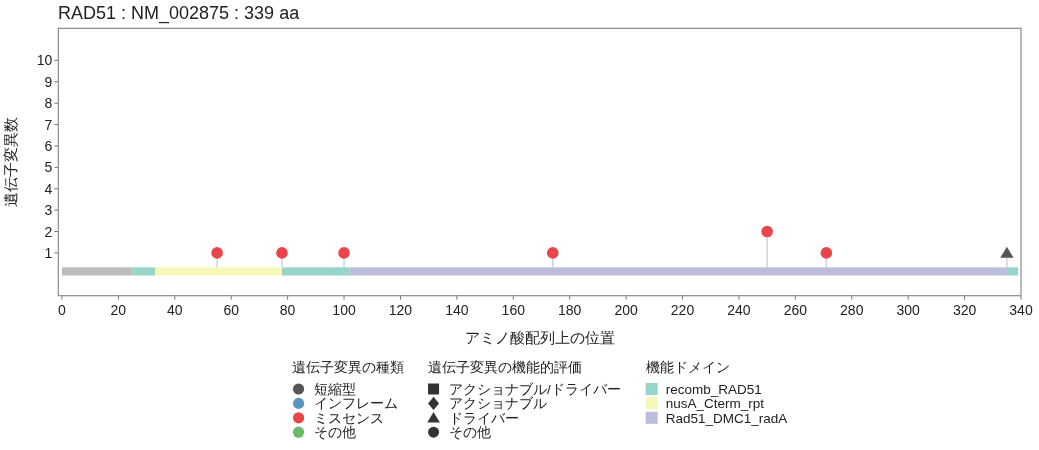 This screenshot has width=1039, height=450. What do you see at coordinates (739, 309) in the screenshot?
I see `x-tick-label: 240` at bounding box center [739, 309].